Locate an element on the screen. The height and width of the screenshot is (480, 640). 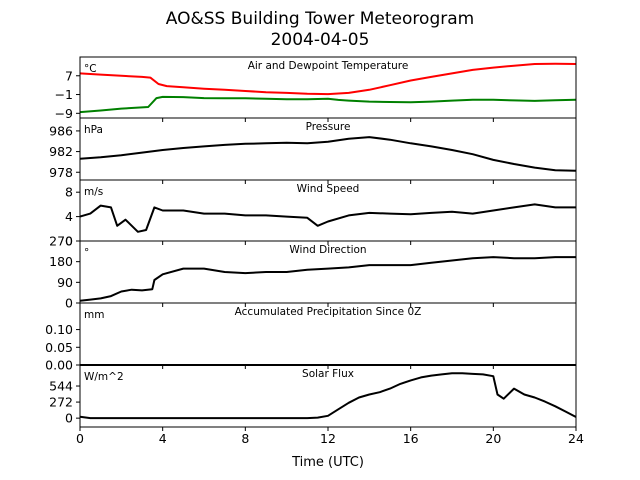
panel-title-precip: Accumulated Precipitation Since 0Z is located at coordinates (328, 312).